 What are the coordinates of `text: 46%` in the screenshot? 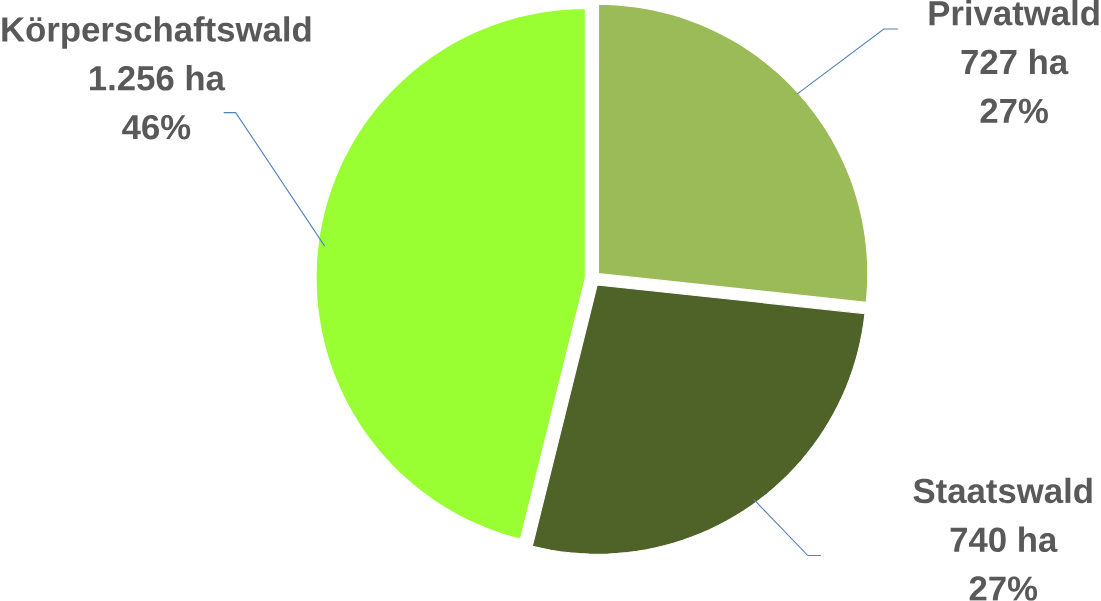 It's located at (156, 127).